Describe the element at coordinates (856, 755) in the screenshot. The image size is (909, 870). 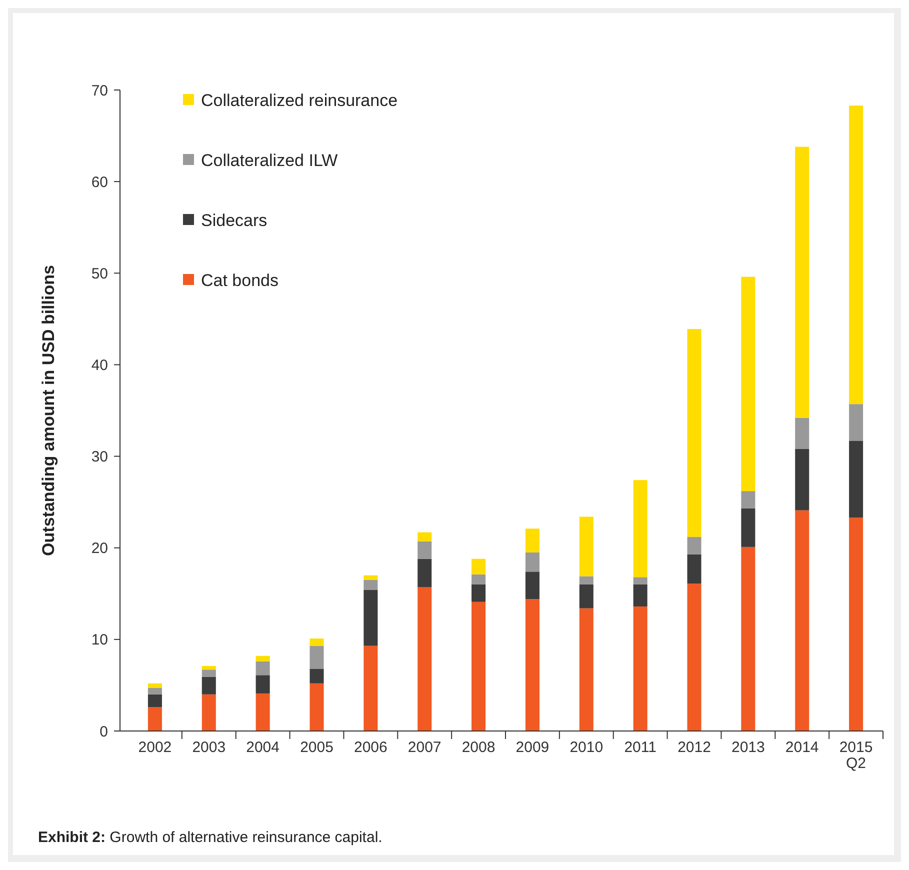
I see `x-tick-label: 2015 Q2` at that location.